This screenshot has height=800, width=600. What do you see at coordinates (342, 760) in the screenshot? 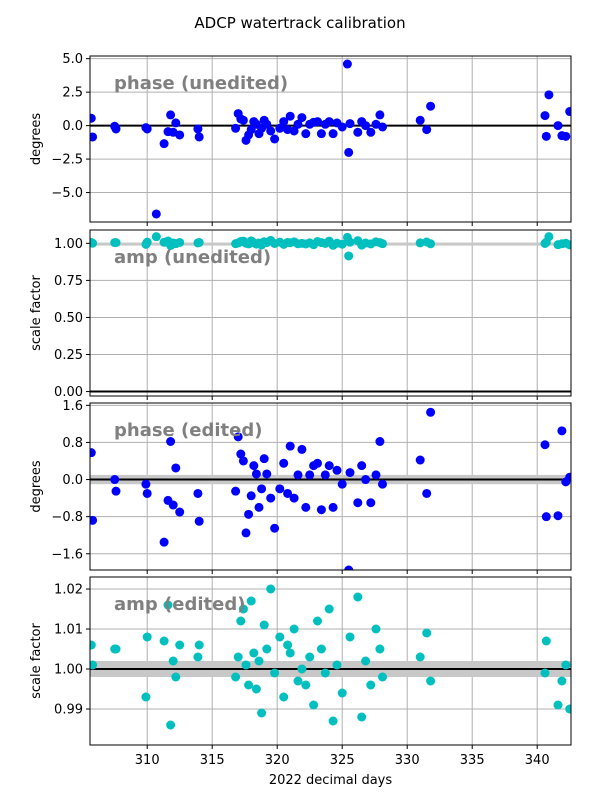
I see `x-tick-label: 325` at bounding box center [342, 760].